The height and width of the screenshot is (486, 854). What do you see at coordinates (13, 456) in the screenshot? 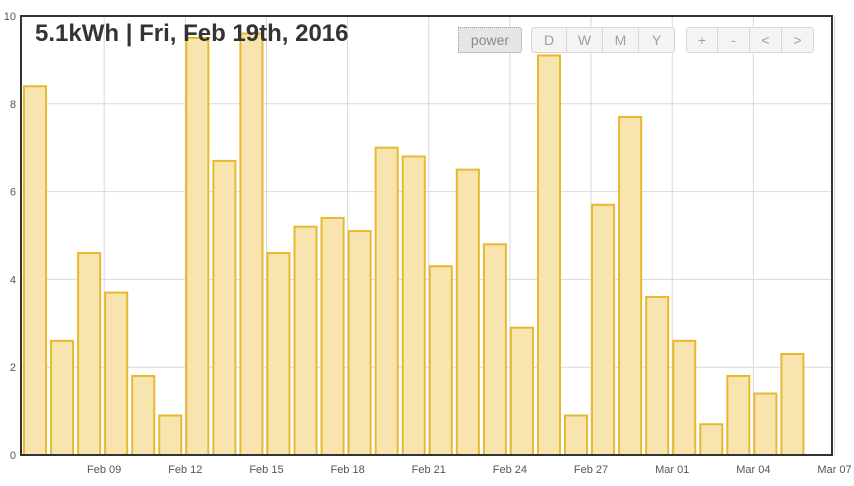
I see `y-tick-label: 0` at bounding box center [13, 456].